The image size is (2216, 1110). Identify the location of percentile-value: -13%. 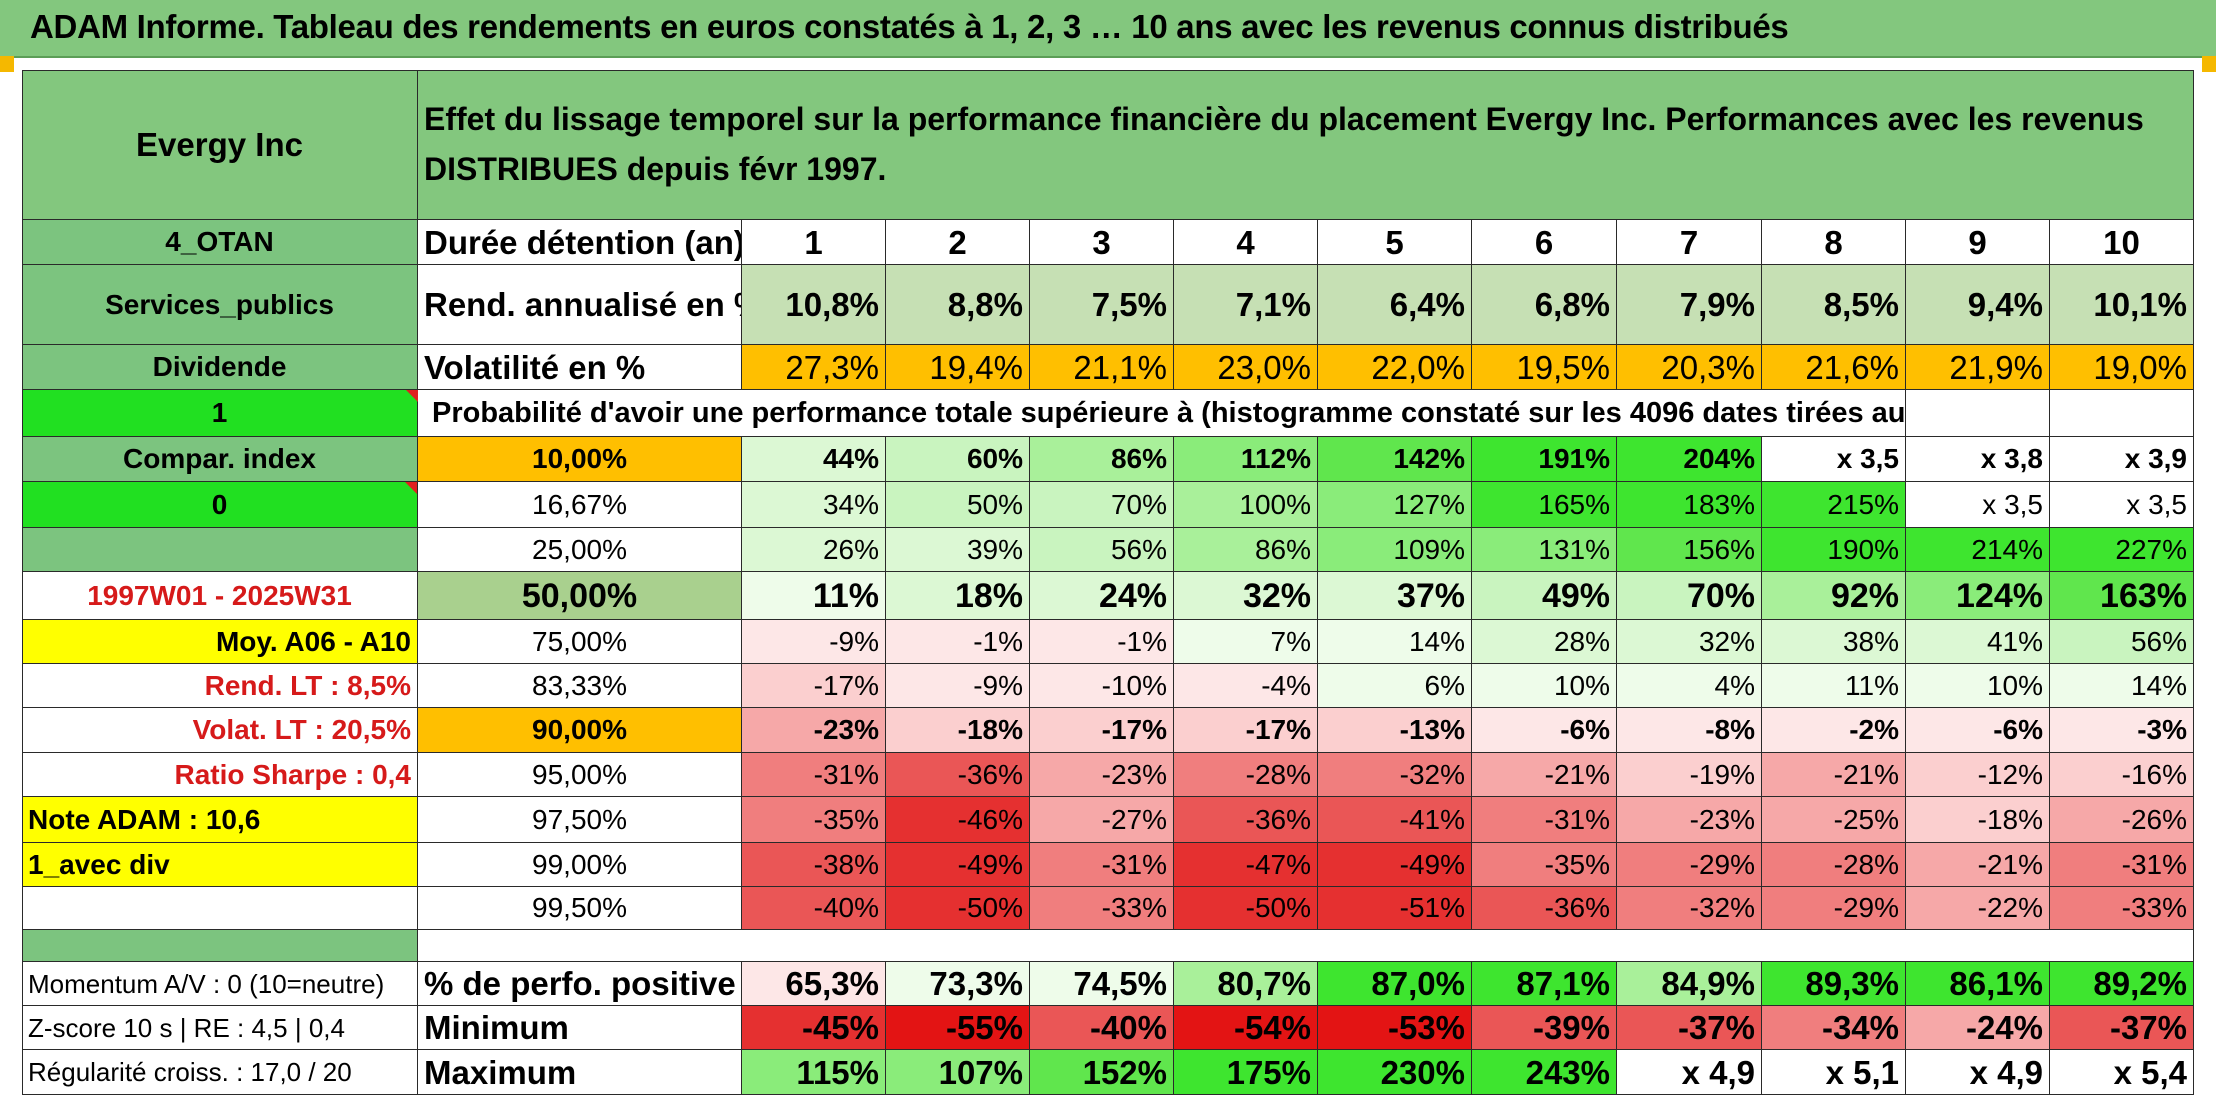
(1395, 730).